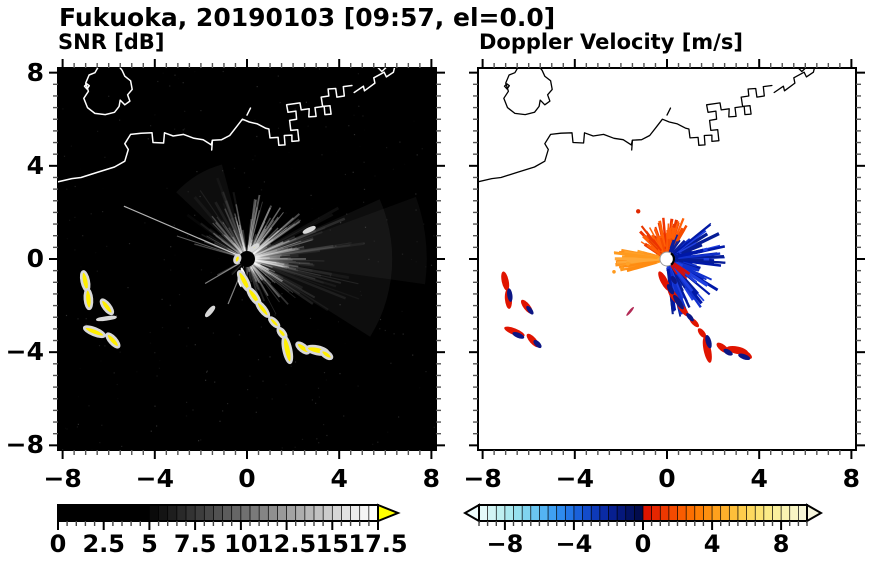 The height and width of the screenshot is (570, 870). I want to click on snr-colorbar, so click(229, 516).